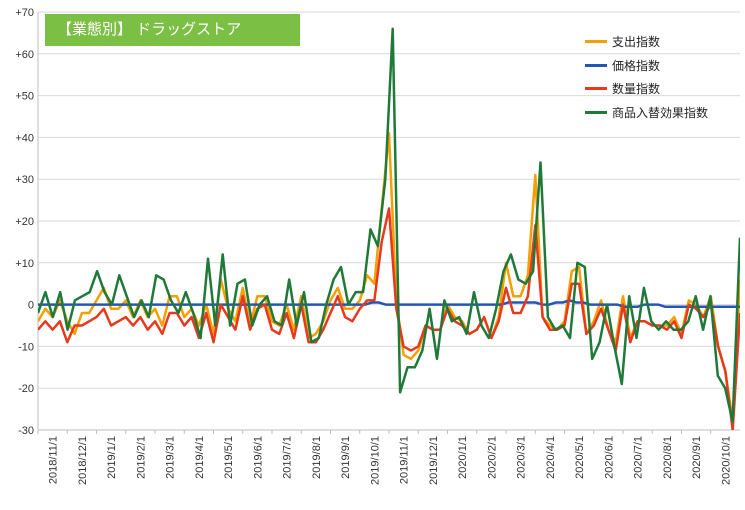  Describe the element at coordinates (24, 222) in the screenshot. I see `y-tick-label: +20` at that location.